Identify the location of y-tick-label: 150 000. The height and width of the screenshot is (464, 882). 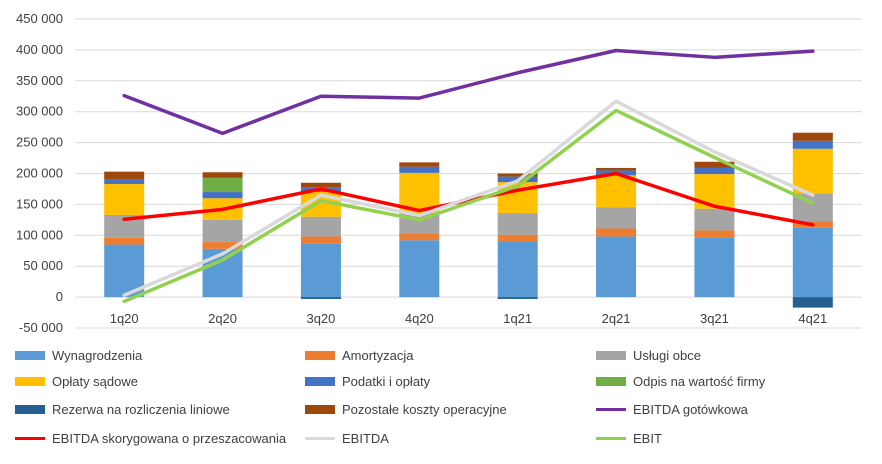
(39, 203).